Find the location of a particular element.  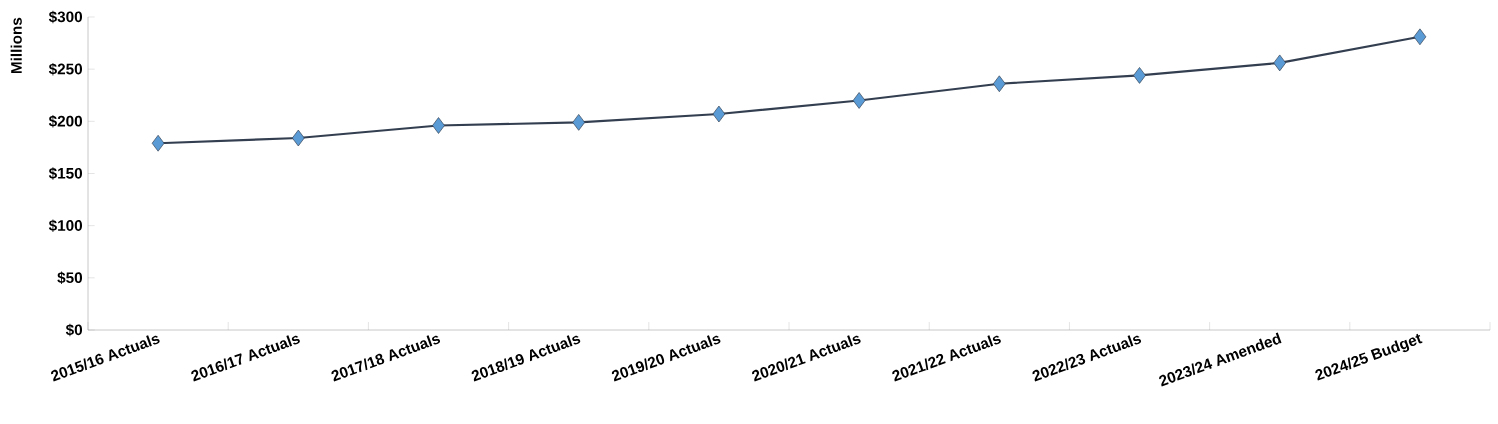

y-tick-label: $100 is located at coordinates (65, 225).